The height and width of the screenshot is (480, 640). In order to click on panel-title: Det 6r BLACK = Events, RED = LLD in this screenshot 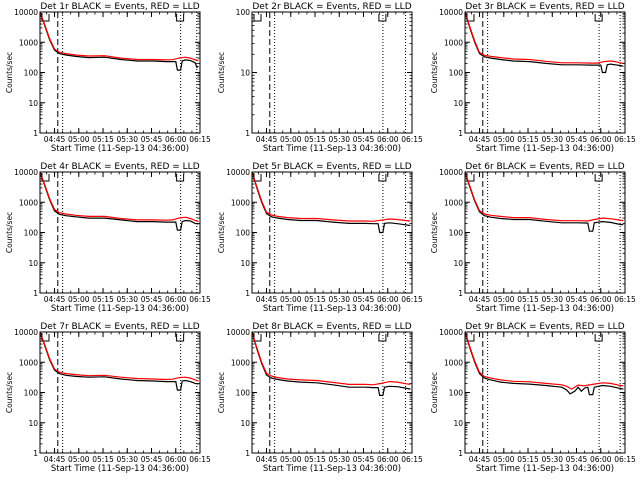, I will do `click(544, 167)`.